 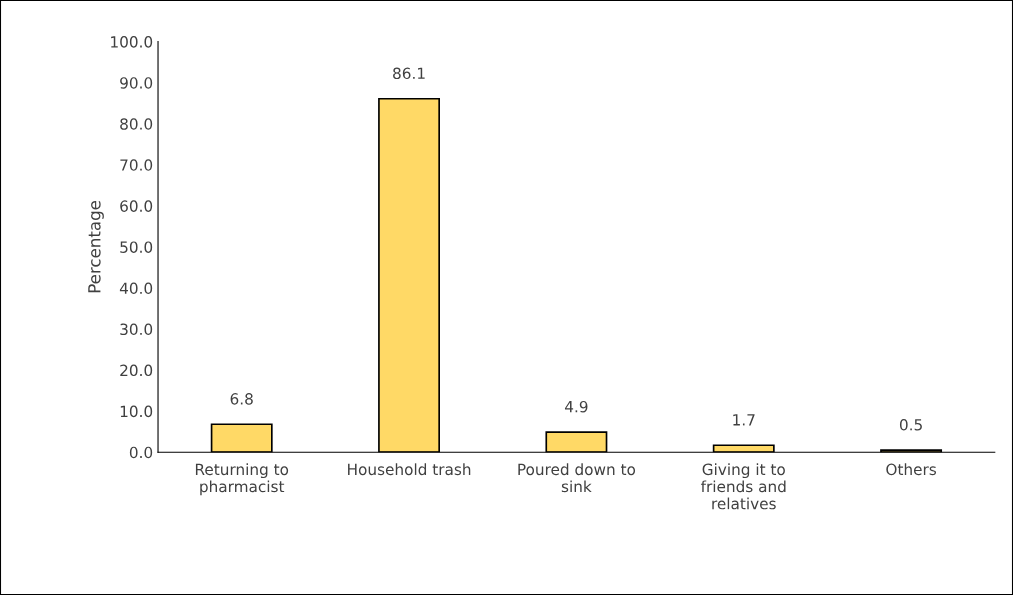 I want to click on y-tick-label: 40.0, so click(x=136, y=288).